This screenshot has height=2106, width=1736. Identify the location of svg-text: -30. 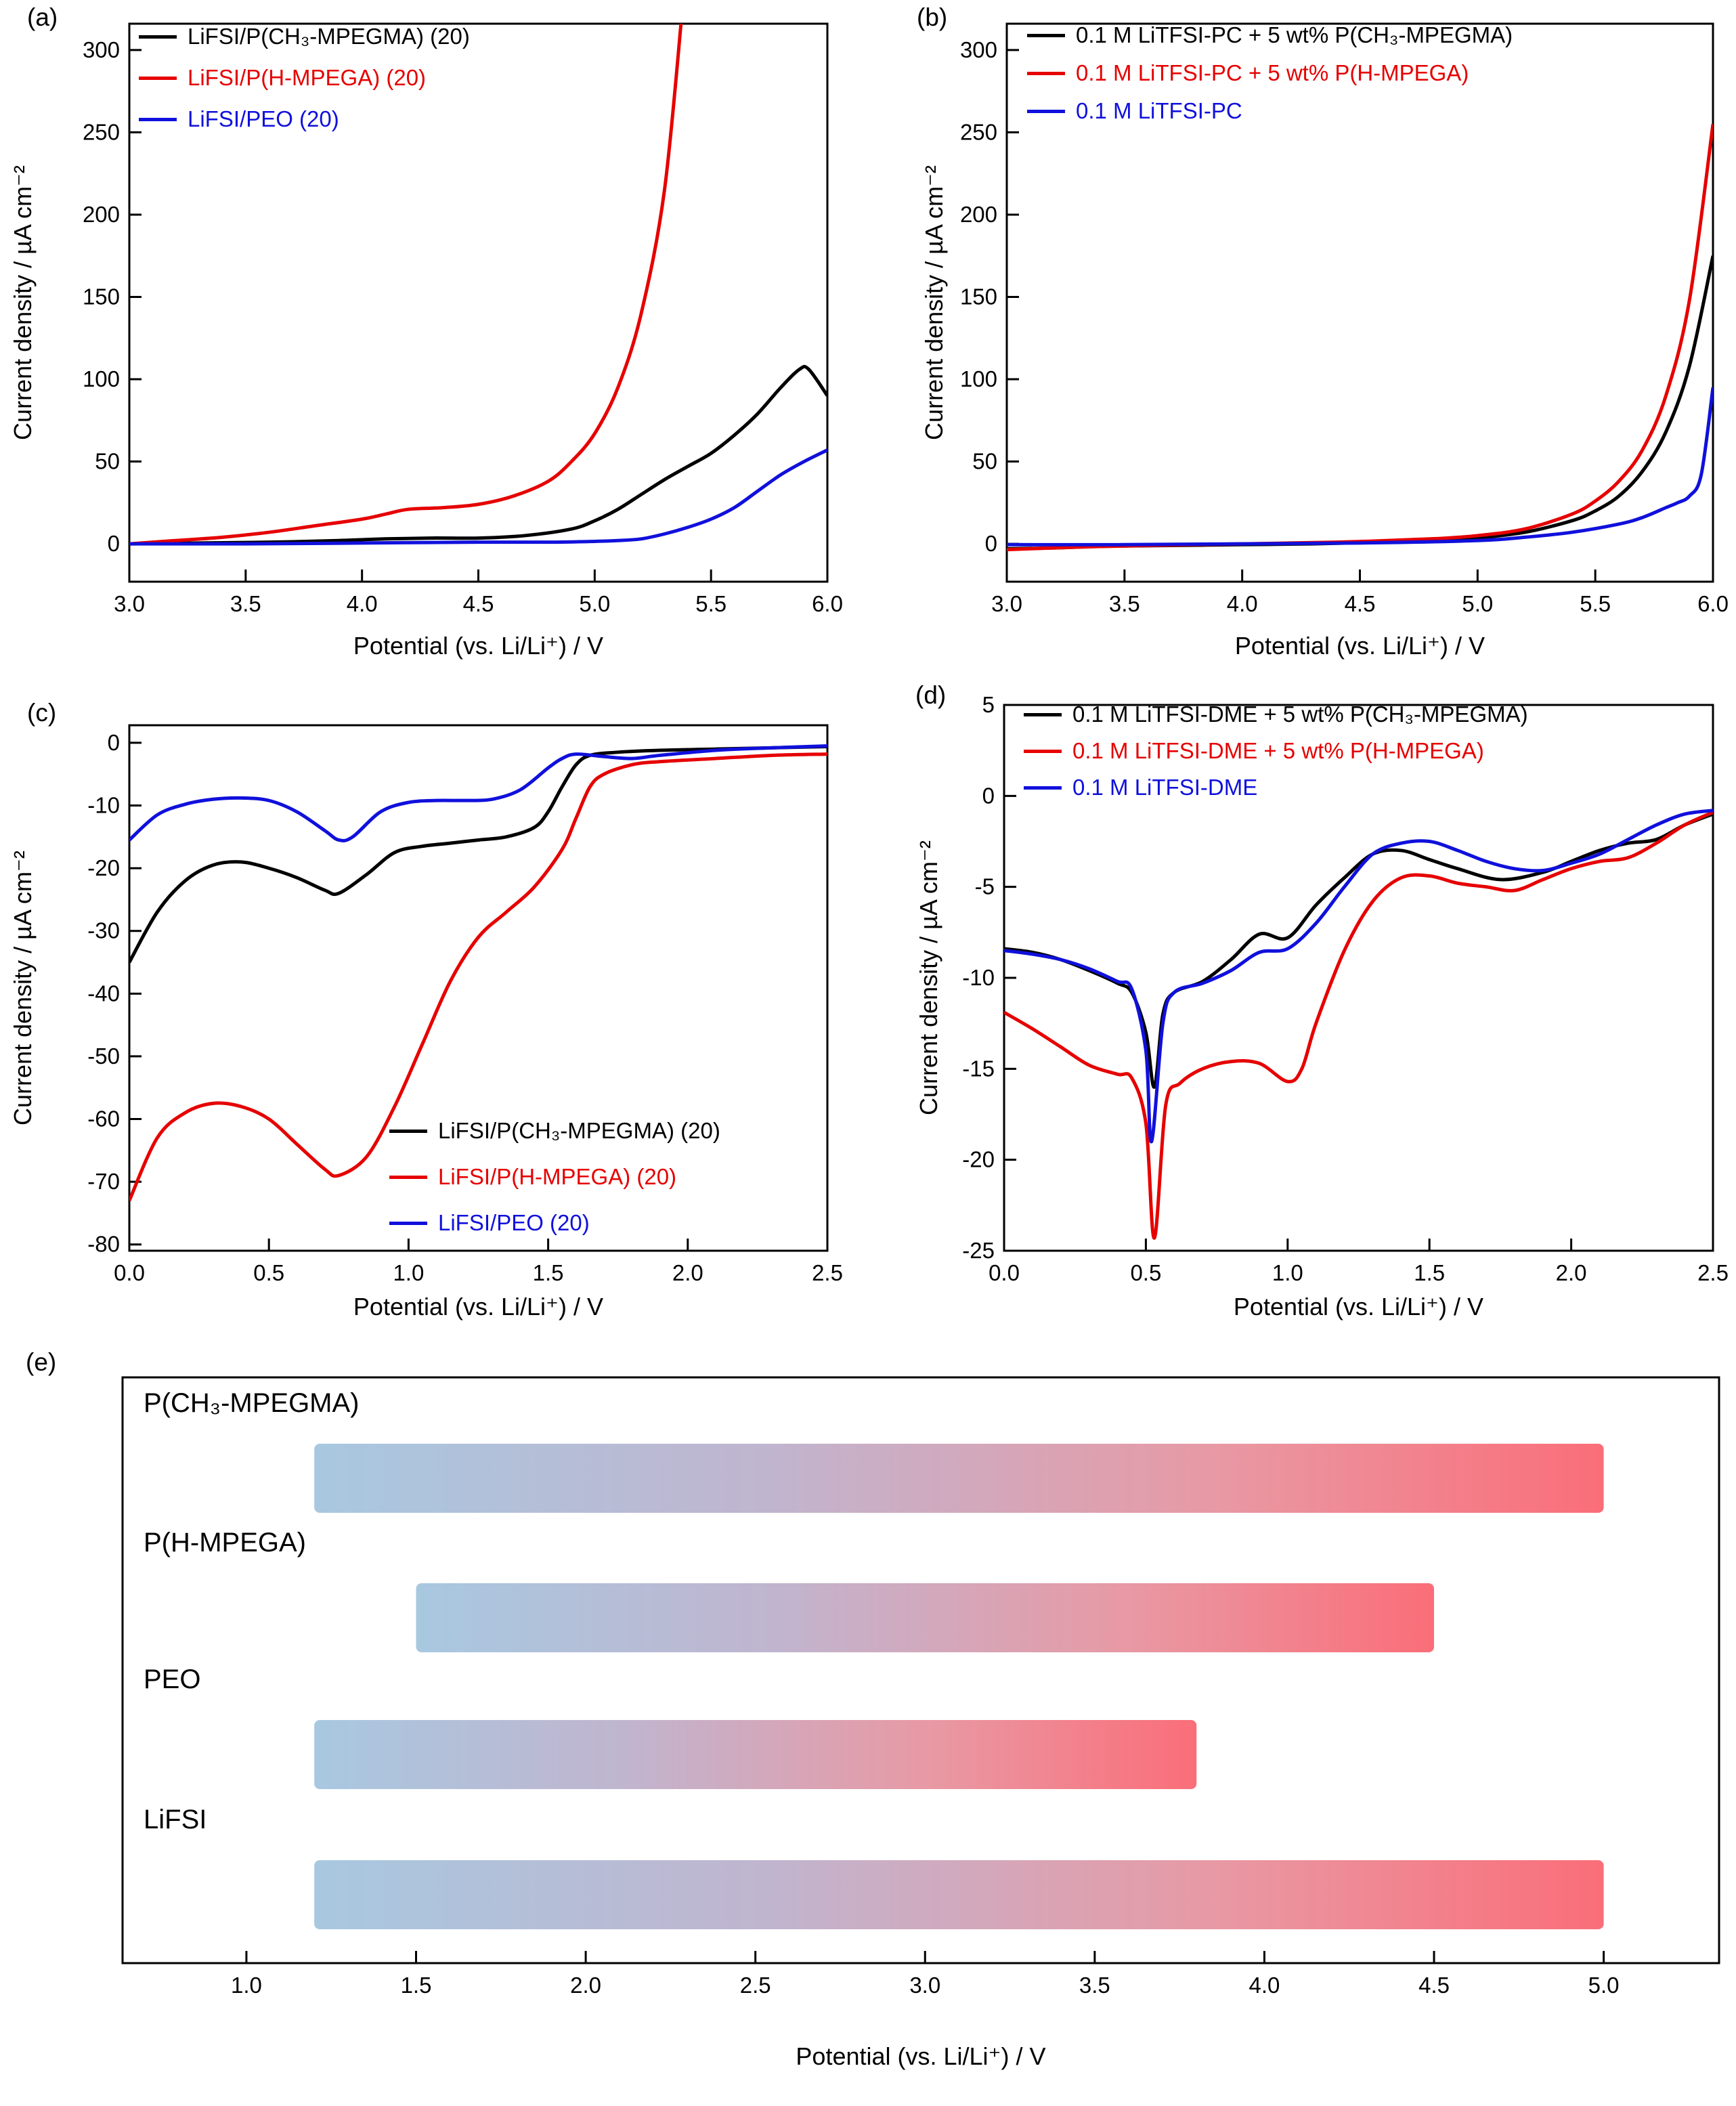
(103, 930).